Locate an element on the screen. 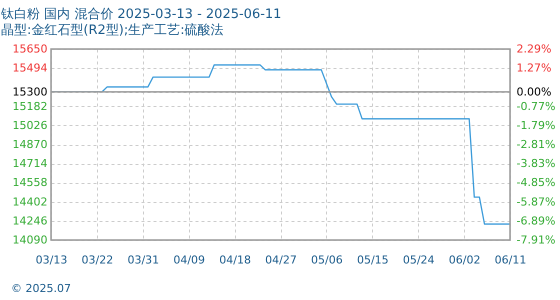 The width and height of the screenshot is (560, 300). x-tick-label: 04/09 is located at coordinates (189, 260).